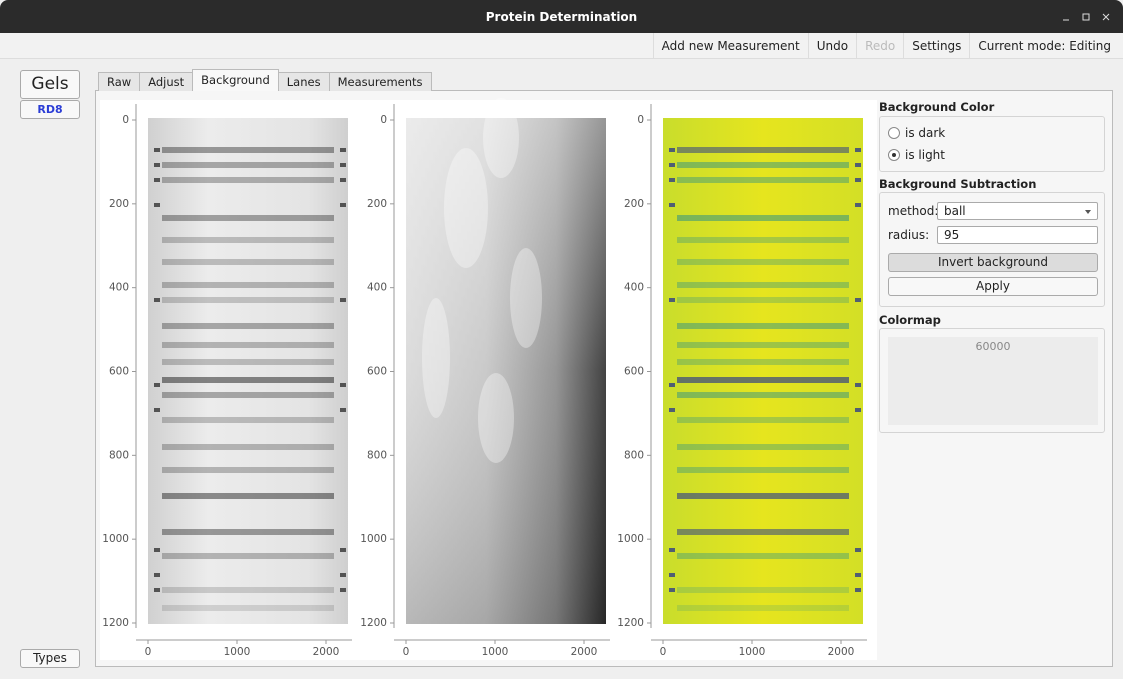 The width and height of the screenshot is (1123, 679). I want to click on invert-button: Invert background, so click(993, 262).